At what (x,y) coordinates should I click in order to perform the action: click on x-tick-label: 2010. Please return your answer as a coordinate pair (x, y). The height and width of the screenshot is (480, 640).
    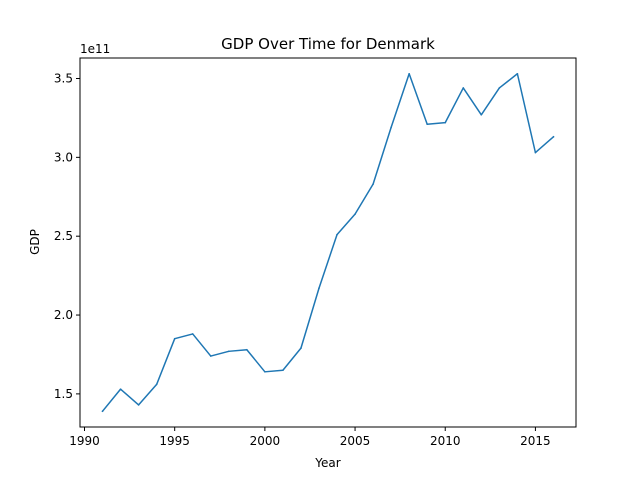
    Looking at the image, I should click on (445, 441).